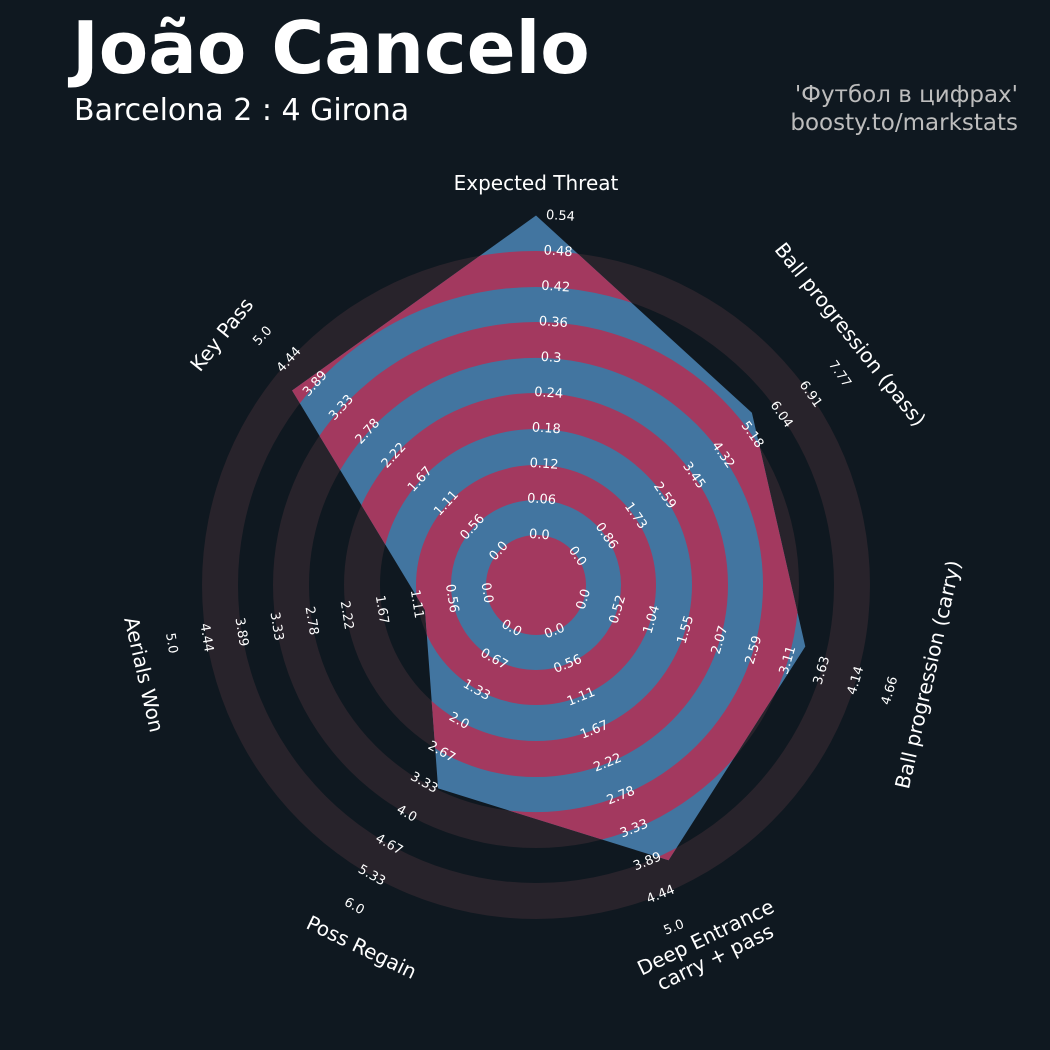 The image size is (1050, 1050). Describe the element at coordinates (206, 637) in the screenshot. I see `tick-label: 4.44` at that location.